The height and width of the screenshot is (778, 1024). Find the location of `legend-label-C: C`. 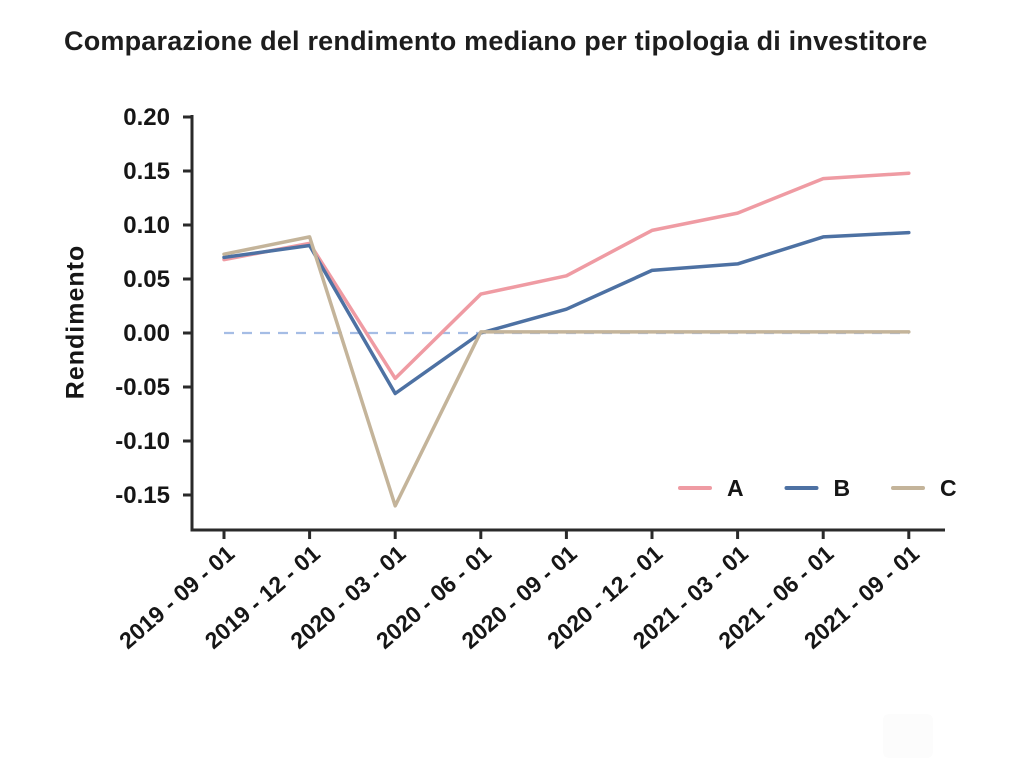

legend-label-C: C is located at coordinates (948, 488).